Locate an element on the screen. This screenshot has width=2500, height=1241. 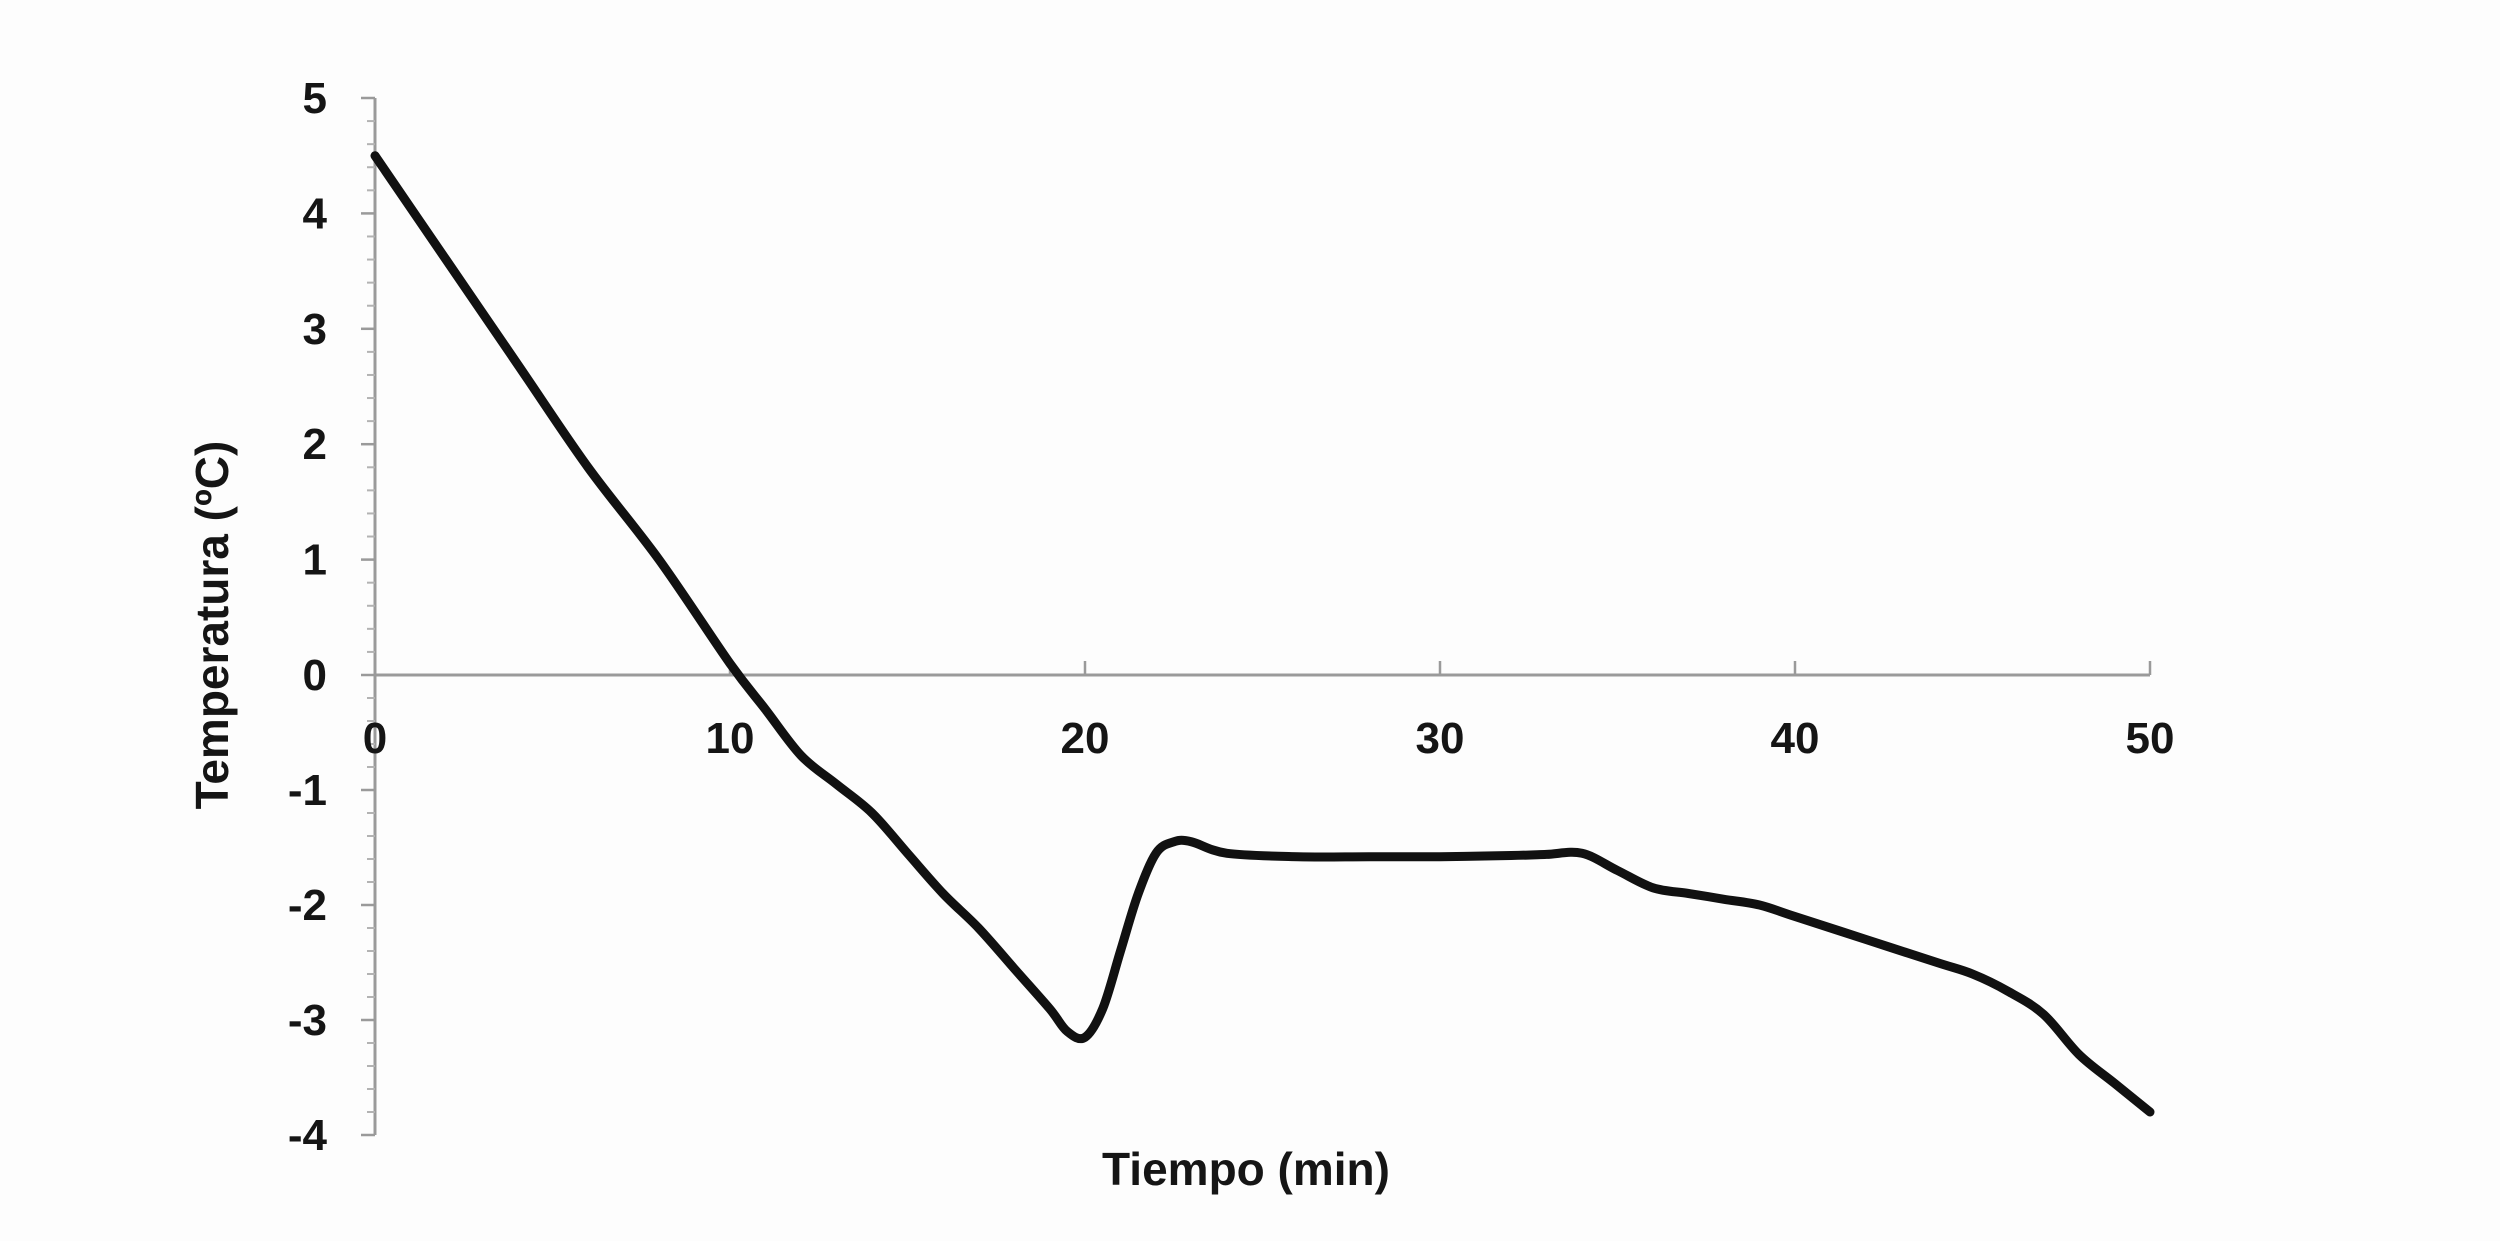
y-tick-label: 3 is located at coordinates (315, 329).